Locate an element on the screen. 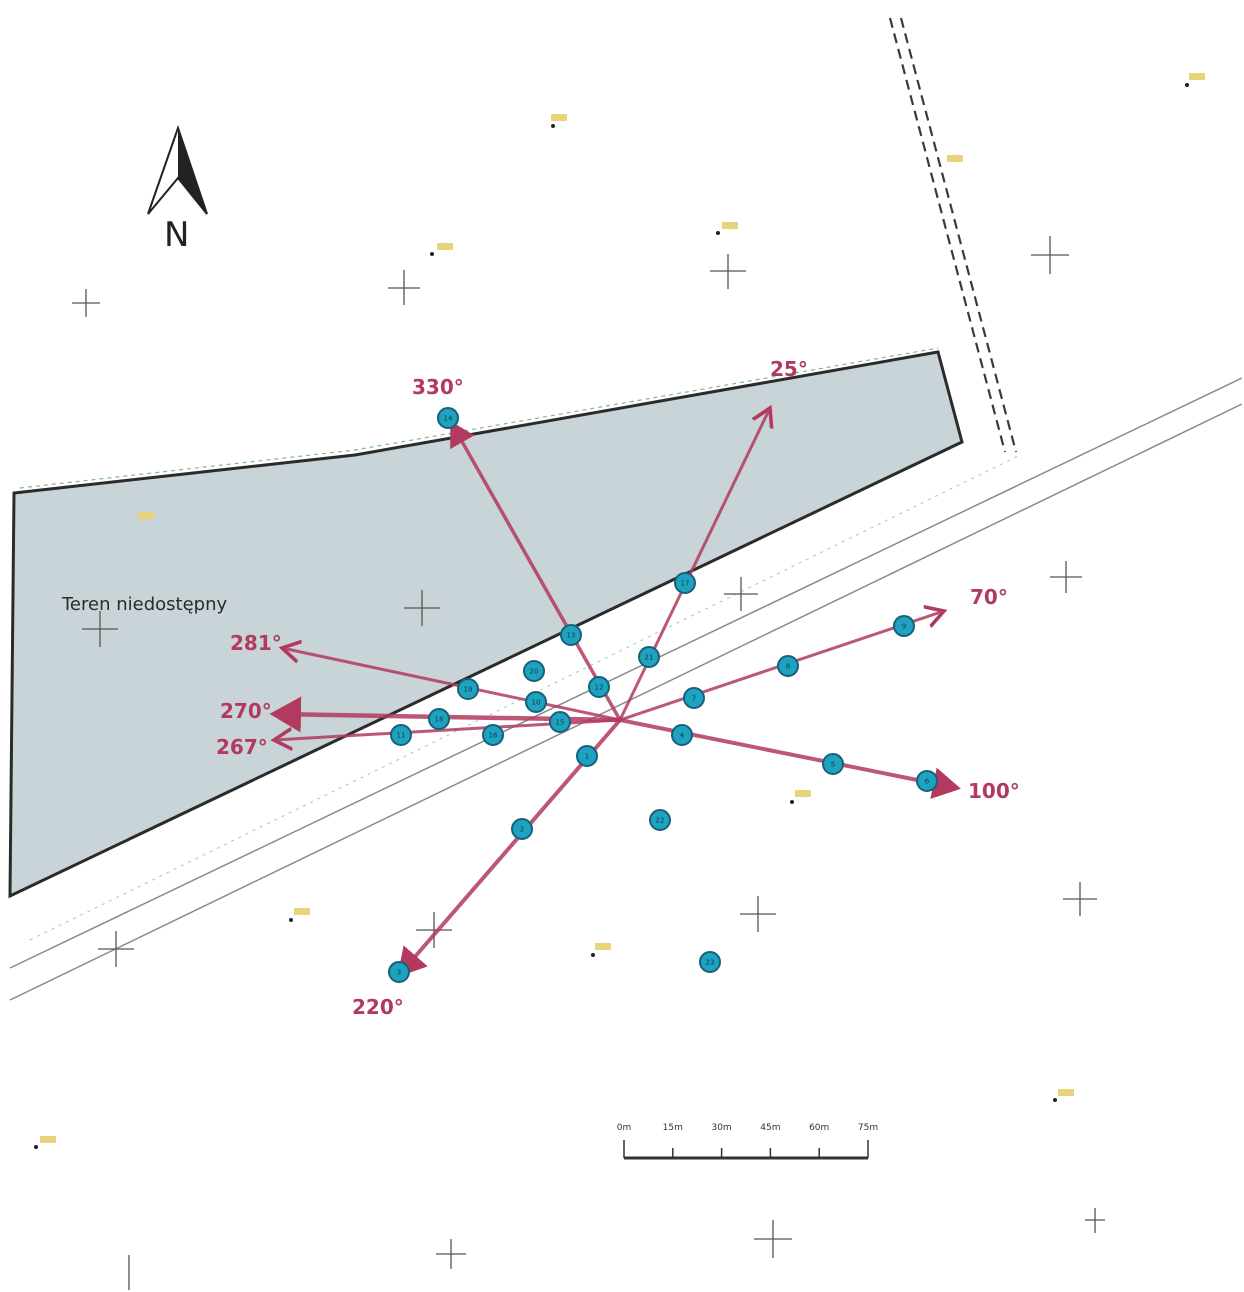 This screenshot has height=1292, width=1244. survey-point-label: 13 is located at coordinates (571, 636).